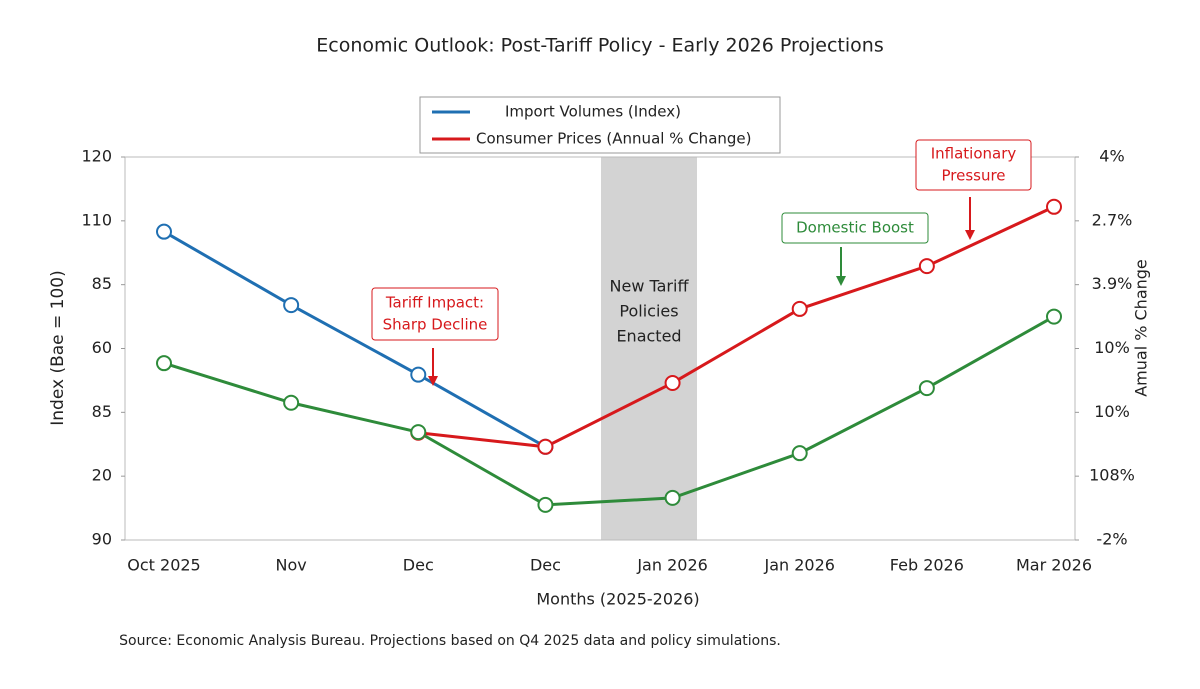  What do you see at coordinates (617, 599) in the screenshot?
I see `x-axis-title: Months (2025-2026)` at bounding box center [617, 599].